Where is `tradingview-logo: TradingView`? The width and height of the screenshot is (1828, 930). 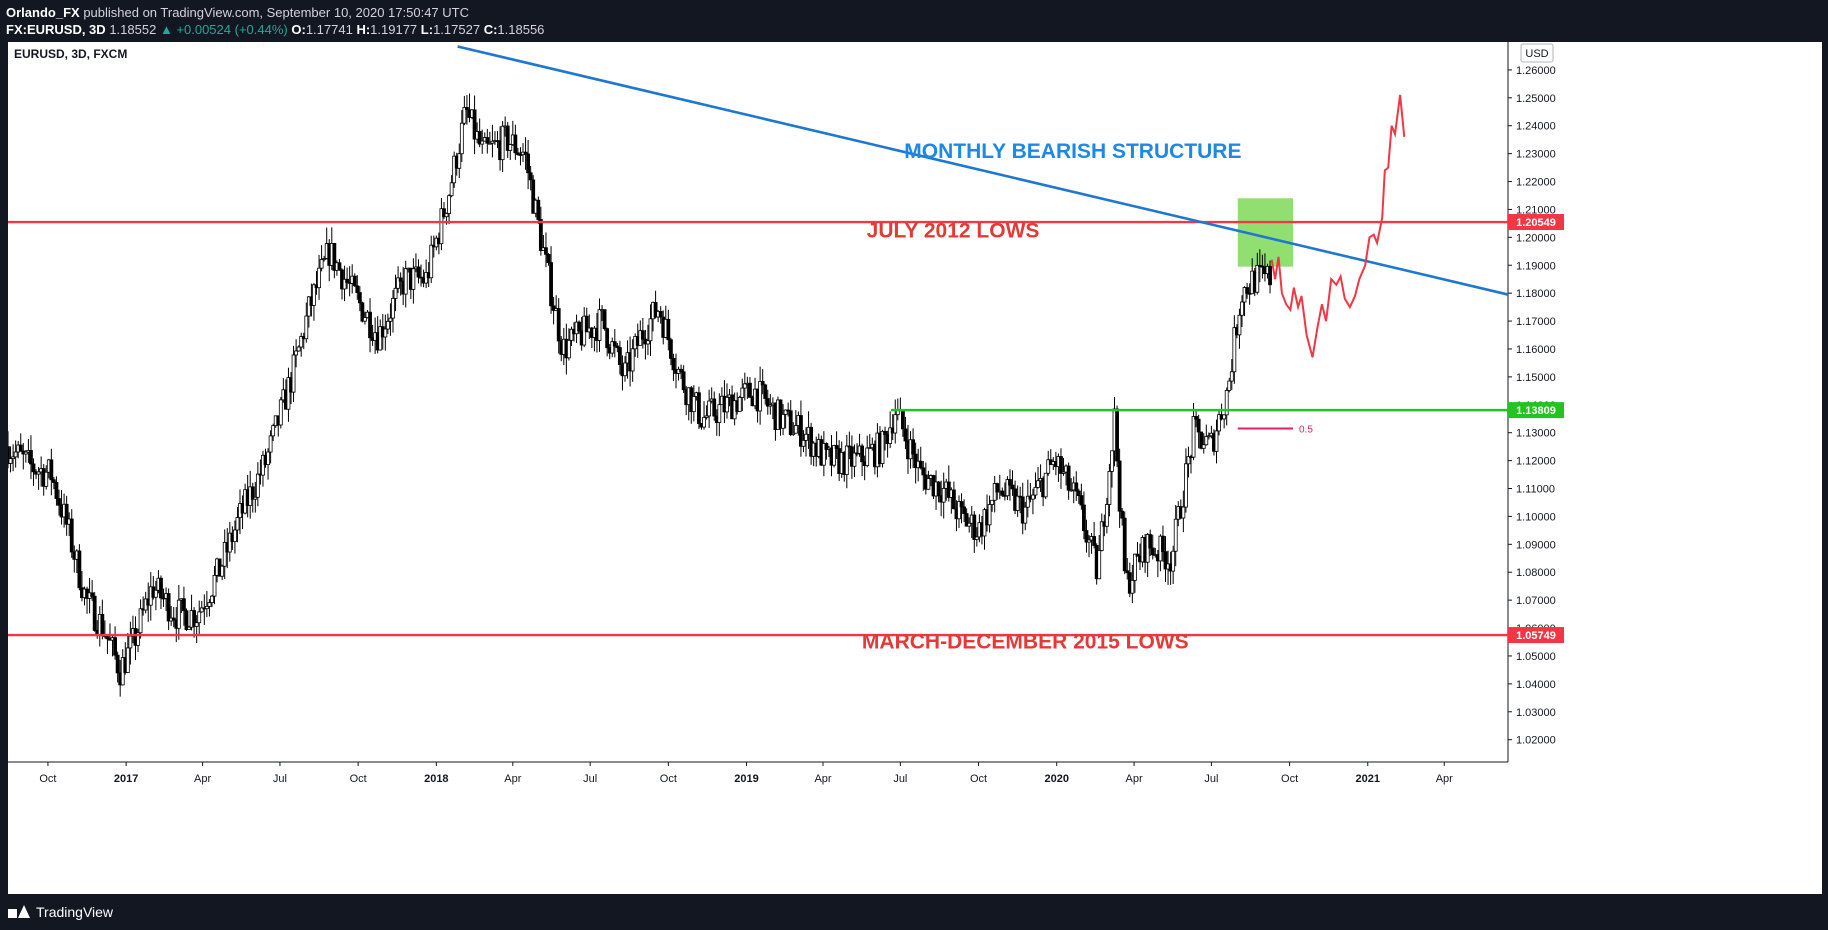 tradingview-logo: TradingView is located at coordinates (60, 912).